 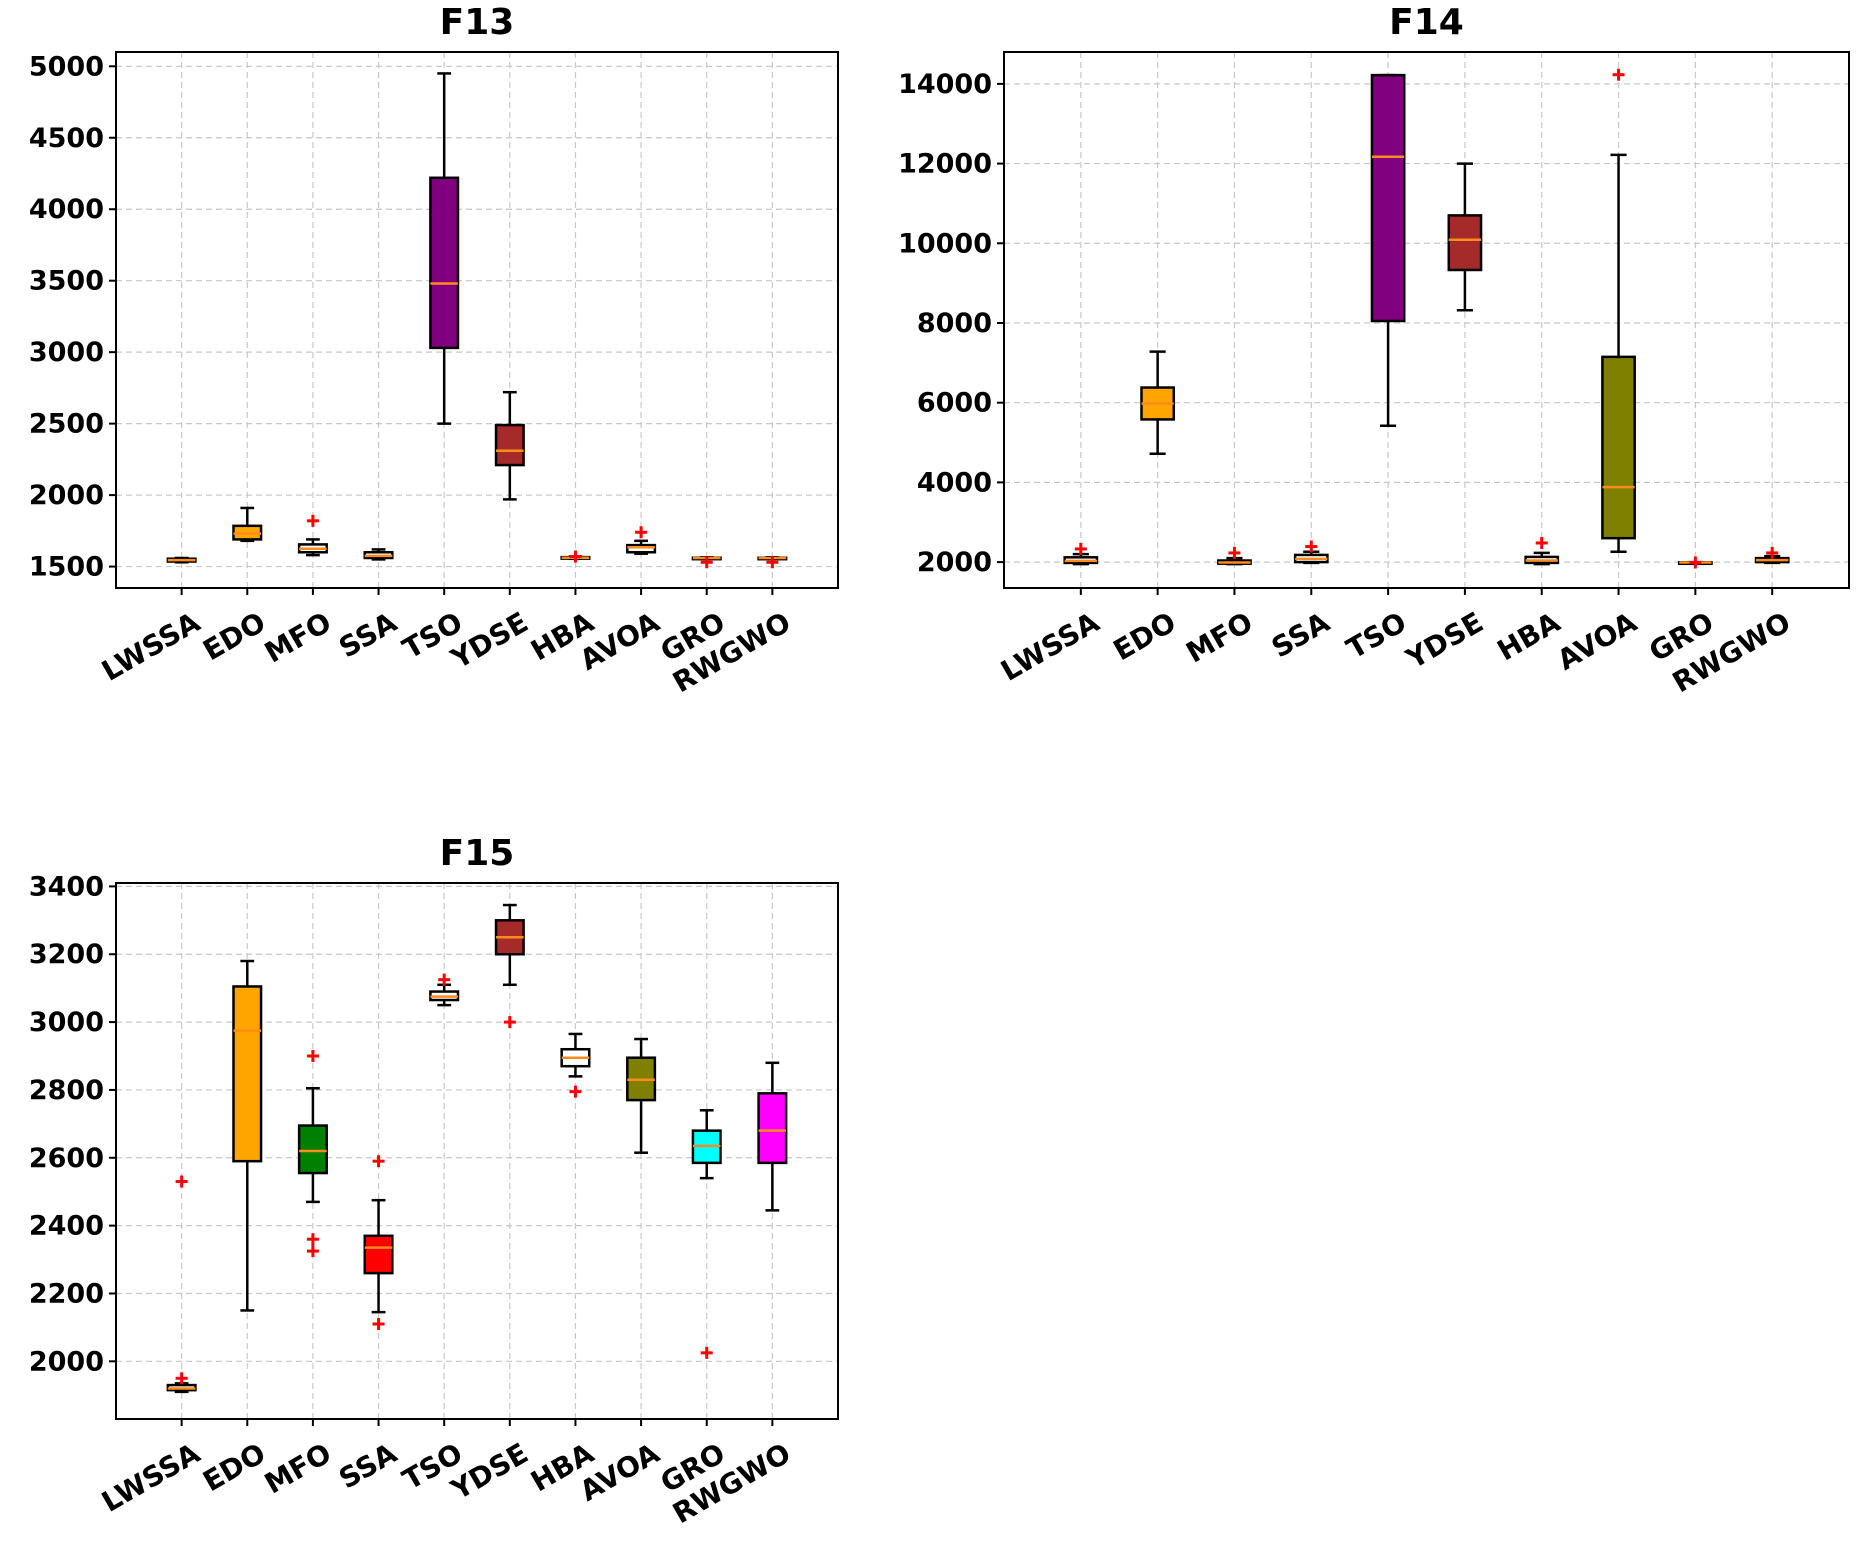 I want to click on y-tick-label: 4500, so click(x=66, y=138).